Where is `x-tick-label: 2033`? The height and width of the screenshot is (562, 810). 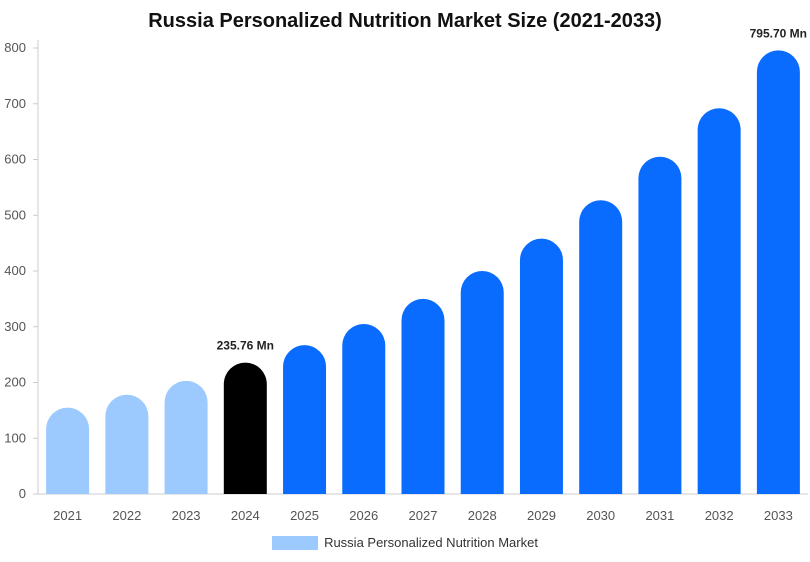 x-tick-label: 2033 is located at coordinates (778, 515).